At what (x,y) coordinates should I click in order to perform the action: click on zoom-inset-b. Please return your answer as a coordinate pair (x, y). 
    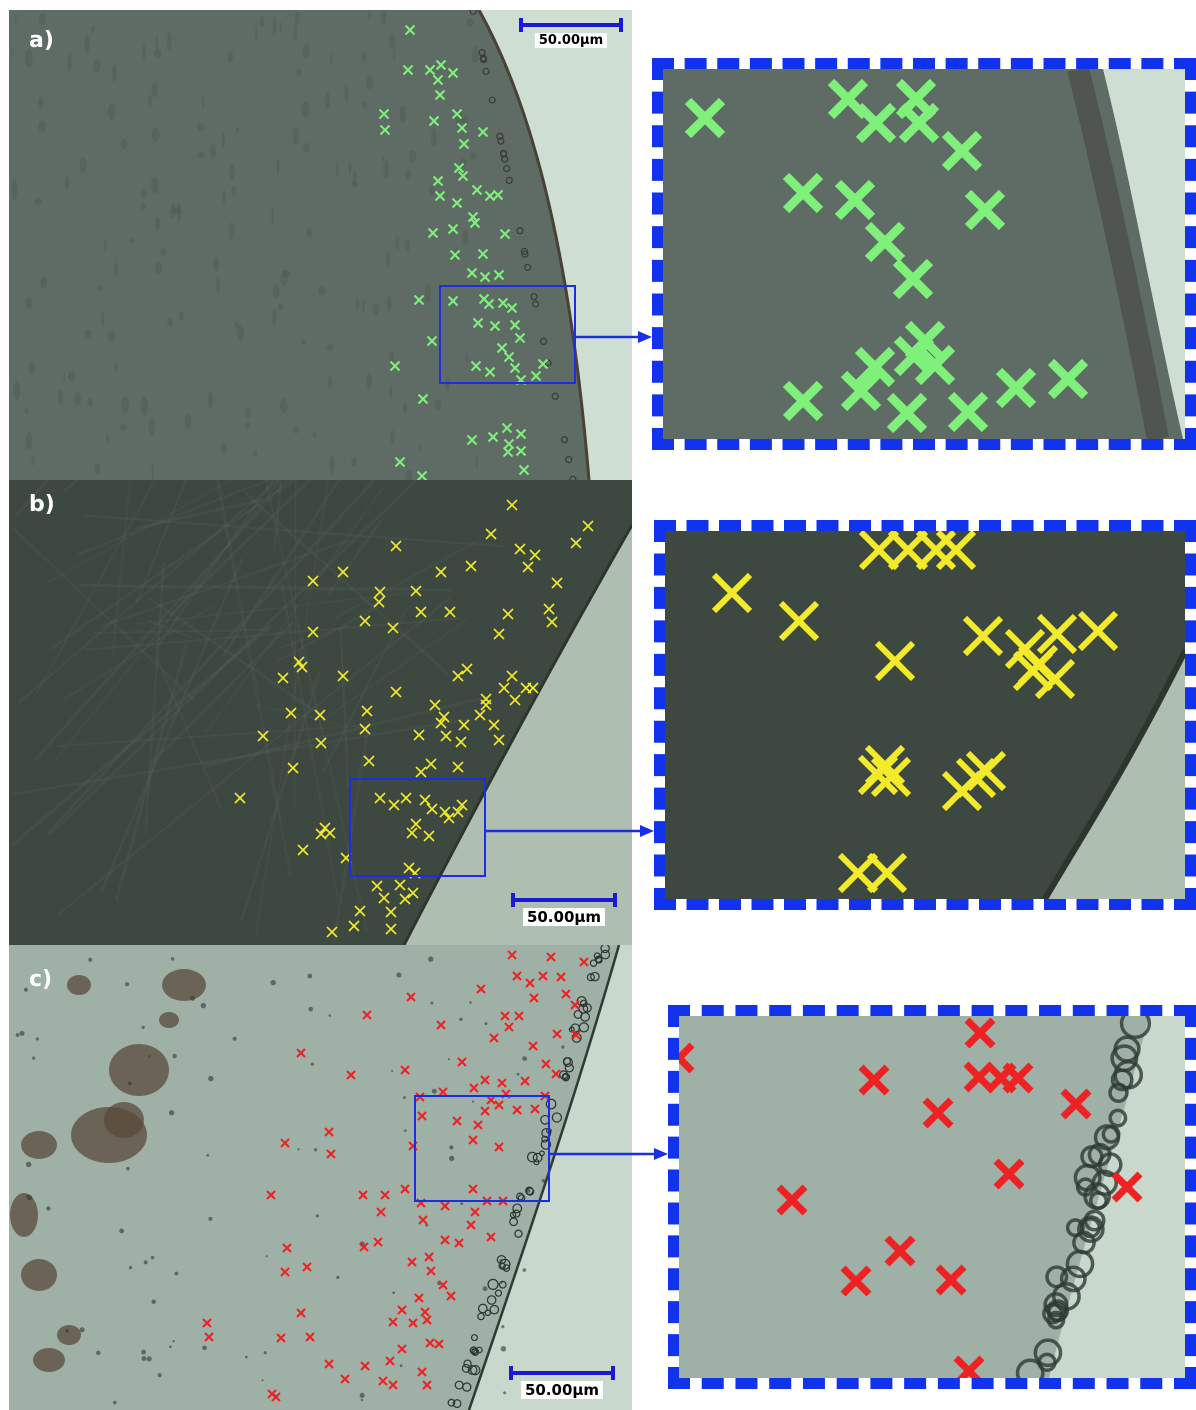
    Looking at the image, I should click on (925, 715).